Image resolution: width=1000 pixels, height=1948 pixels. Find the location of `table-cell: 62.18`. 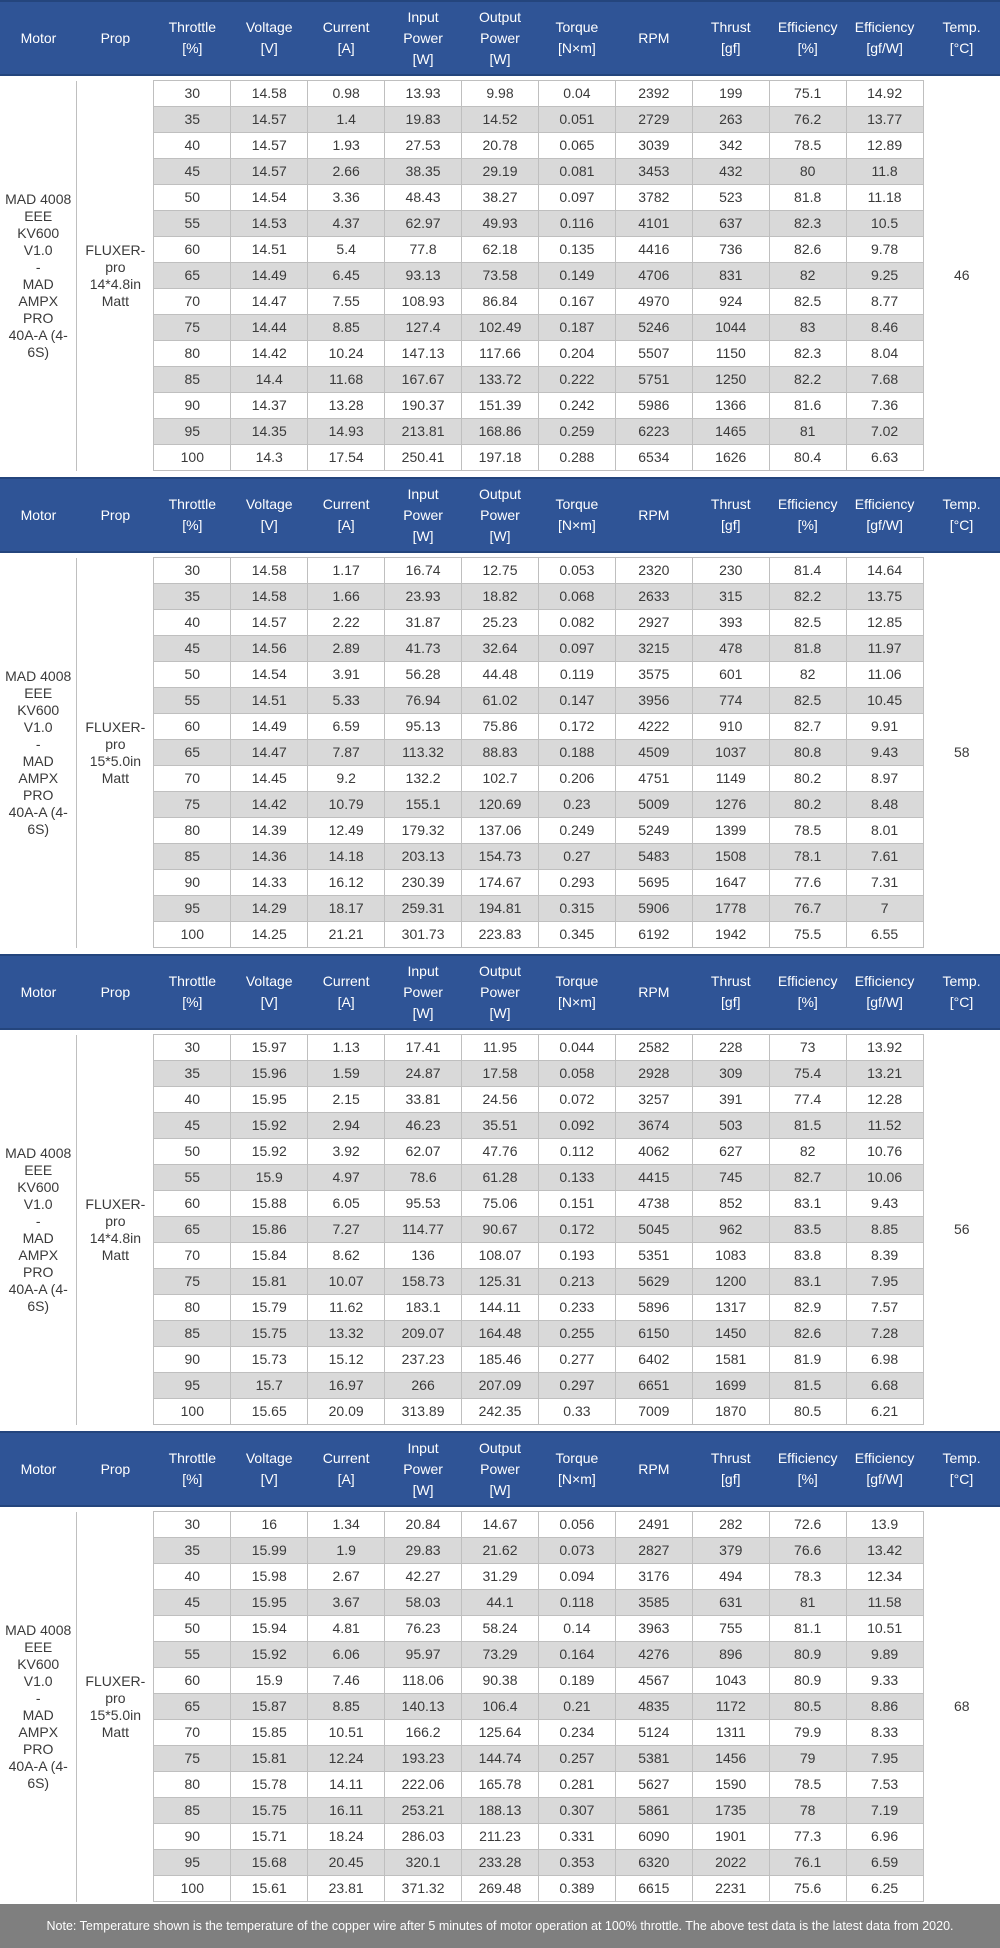

table-cell: 62.18 is located at coordinates (500, 249).